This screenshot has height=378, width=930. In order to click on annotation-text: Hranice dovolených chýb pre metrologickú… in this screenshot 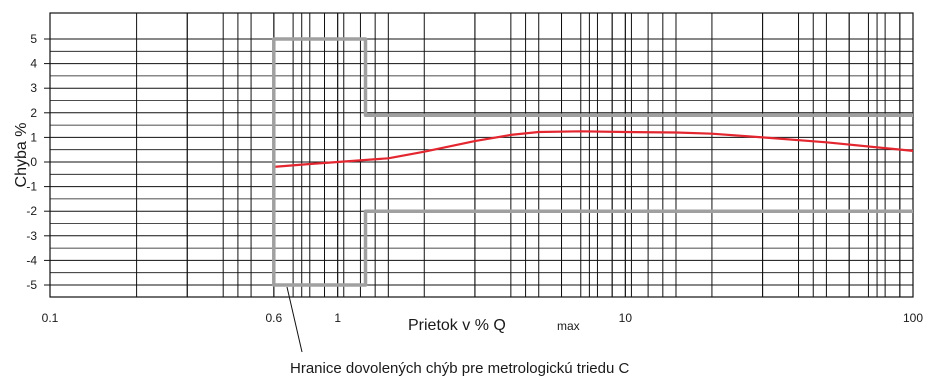, I will do `click(459, 368)`.